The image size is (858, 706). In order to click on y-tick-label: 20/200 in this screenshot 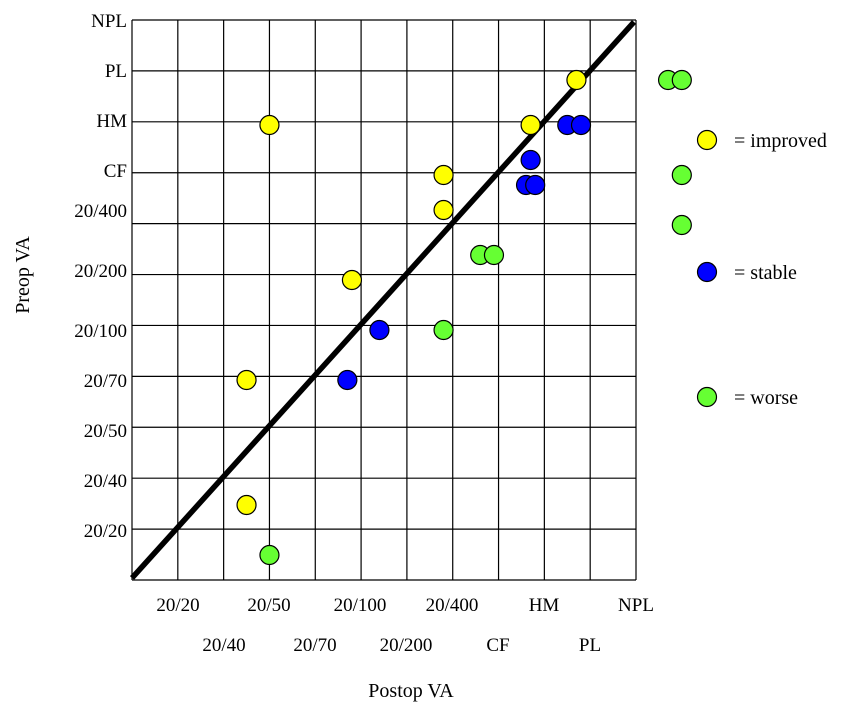, I will do `click(100, 271)`.